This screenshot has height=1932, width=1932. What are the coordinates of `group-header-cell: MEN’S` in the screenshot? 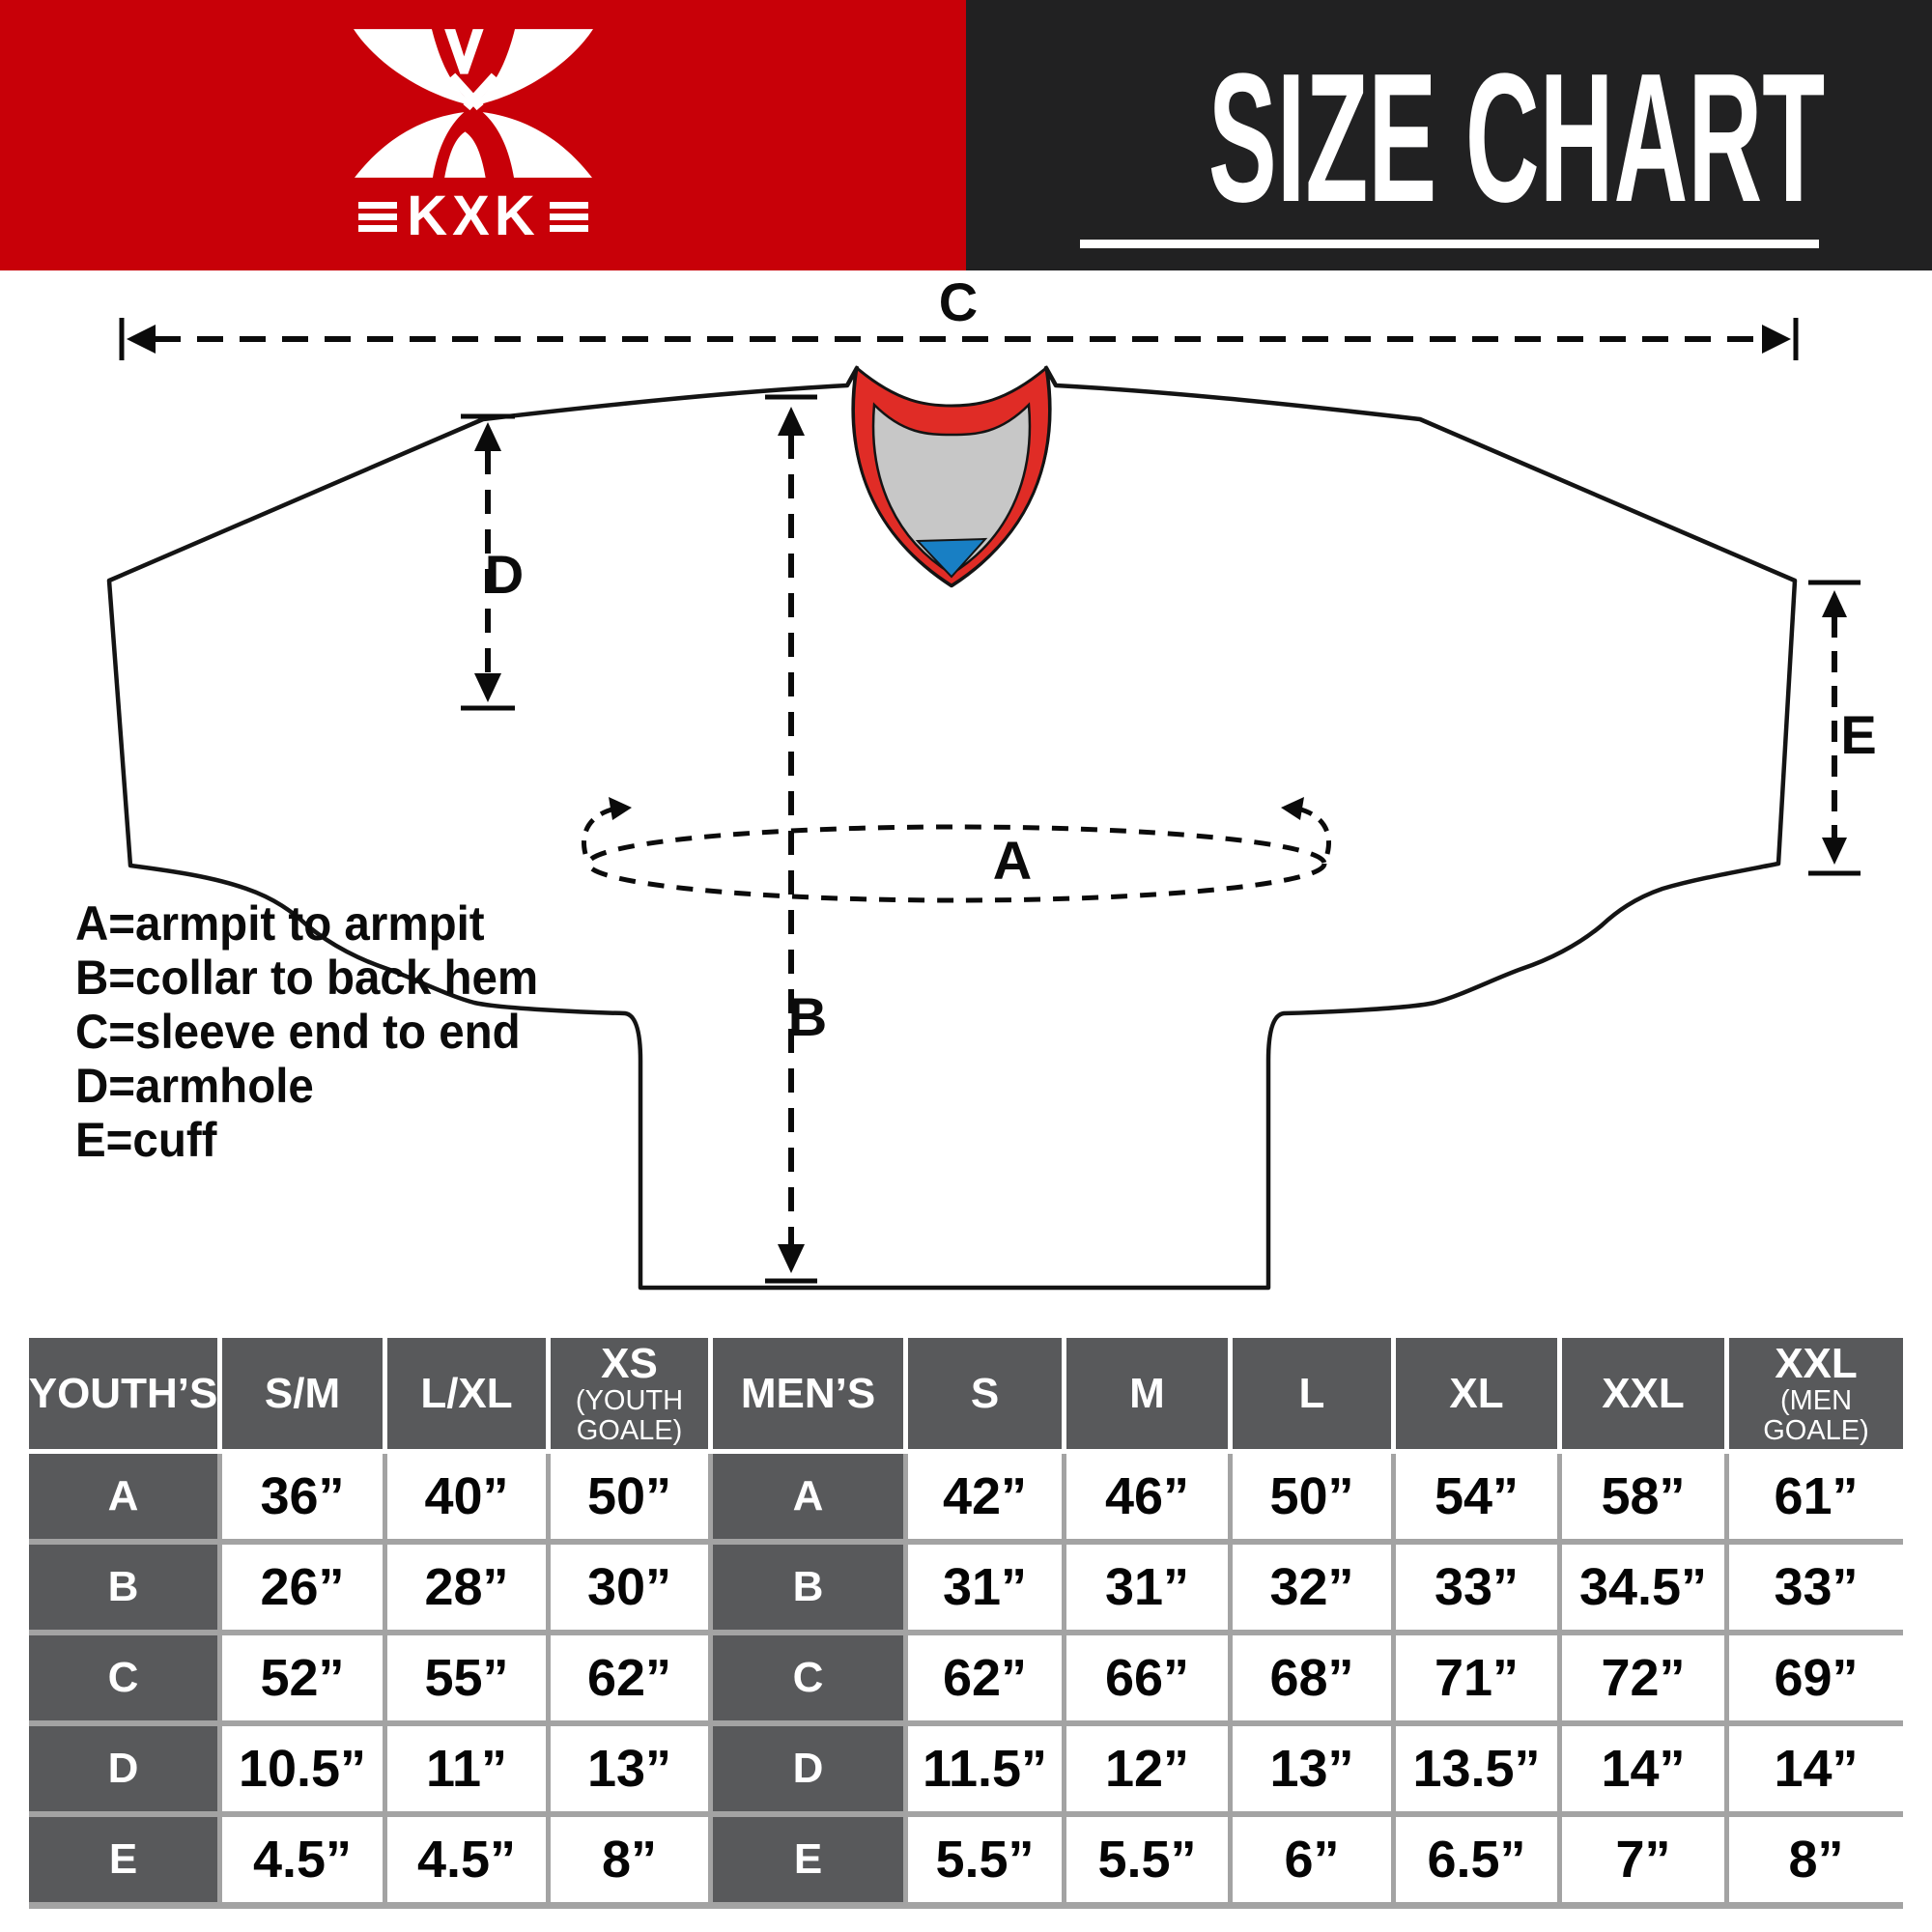 It's located at (808, 1393).